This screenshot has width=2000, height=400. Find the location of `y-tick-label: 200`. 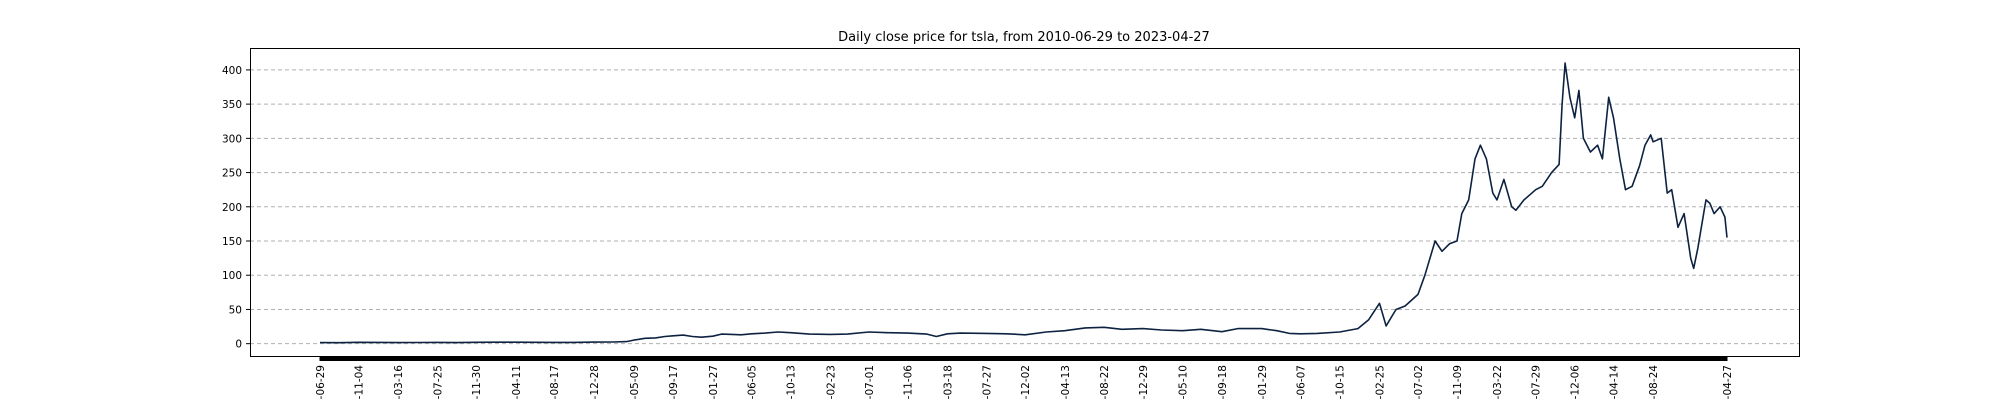

y-tick-label: 200 is located at coordinates (232, 208).